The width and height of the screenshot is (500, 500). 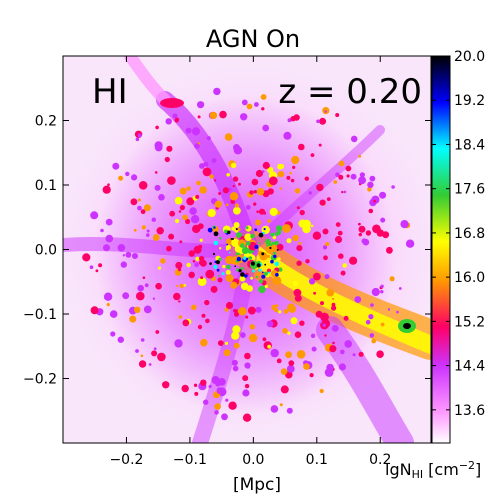 I want to click on colorbar-label-close: ], so click(x=478, y=469).